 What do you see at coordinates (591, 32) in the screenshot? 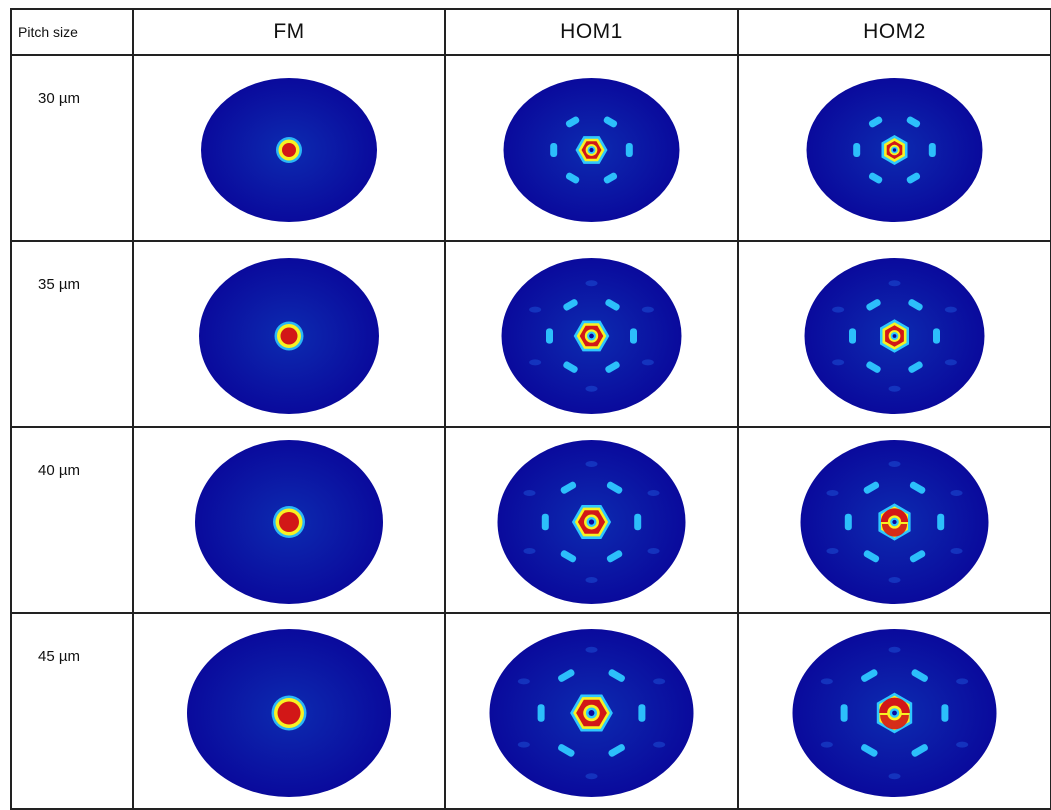
I see `hom1-column-header: HOM1` at bounding box center [591, 32].